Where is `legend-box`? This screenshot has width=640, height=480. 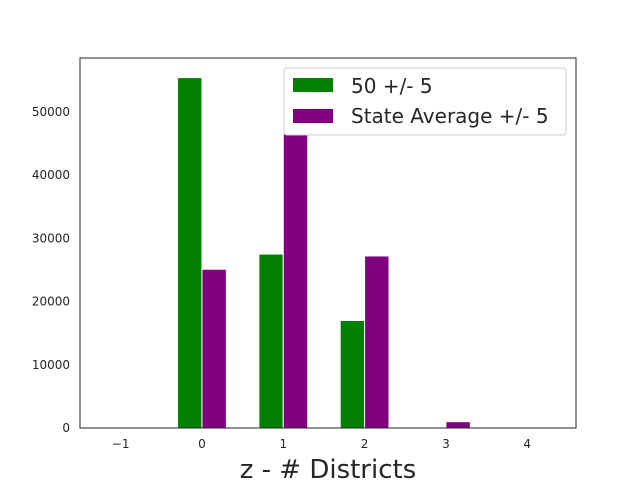
legend-box is located at coordinates (425, 101).